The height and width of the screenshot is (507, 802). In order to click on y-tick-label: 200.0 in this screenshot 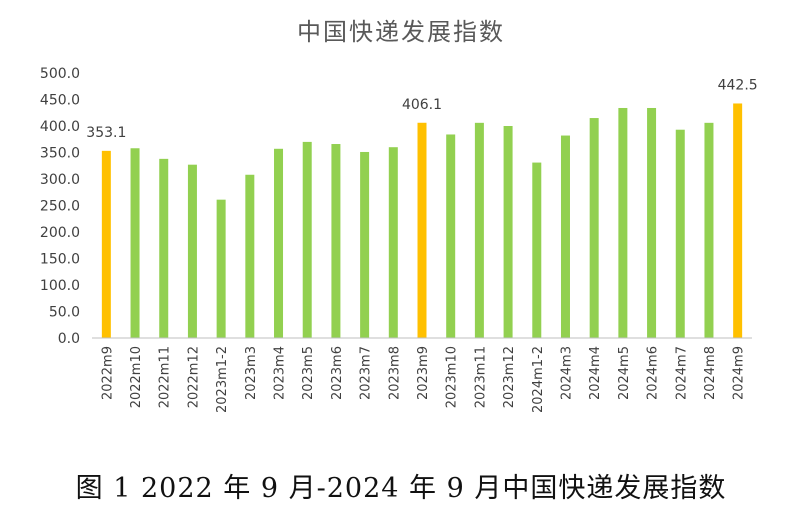, I will do `click(60, 233)`.